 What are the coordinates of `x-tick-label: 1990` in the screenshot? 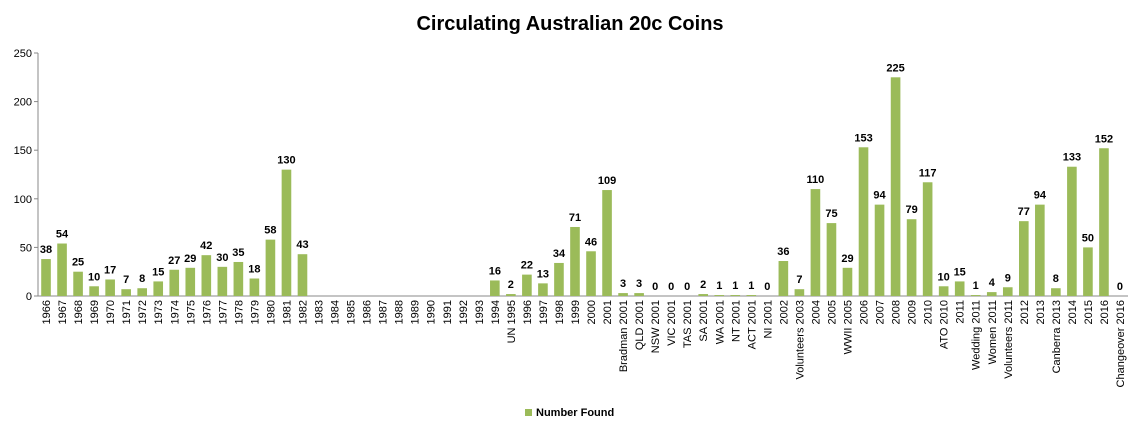 It's located at (432, 312).